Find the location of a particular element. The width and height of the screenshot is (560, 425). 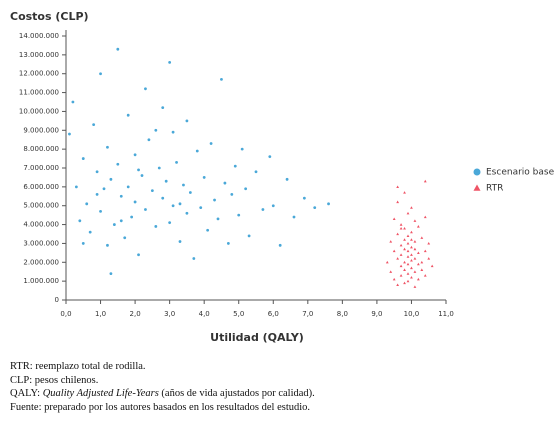

x-tick-label: 2,0 is located at coordinates (135, 314).